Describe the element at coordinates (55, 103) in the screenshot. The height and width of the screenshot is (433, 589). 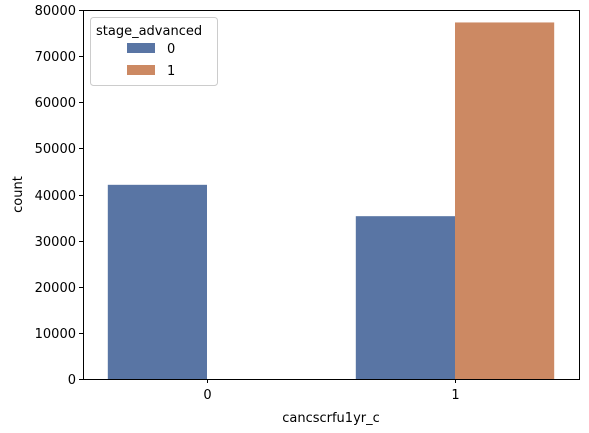
I see `y-tick-label: 60000` at that location.